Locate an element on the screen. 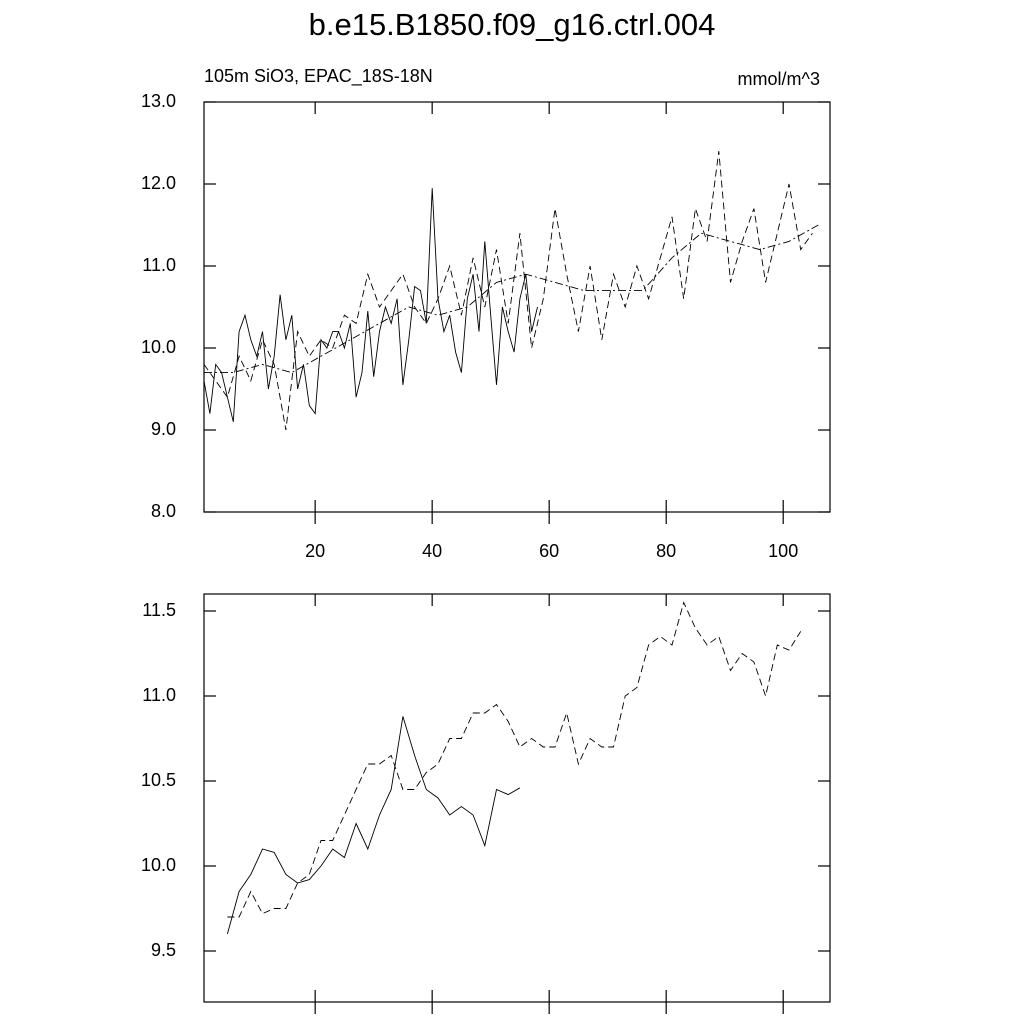  units: mmol/m^3 is located at coordinates (779, 79).